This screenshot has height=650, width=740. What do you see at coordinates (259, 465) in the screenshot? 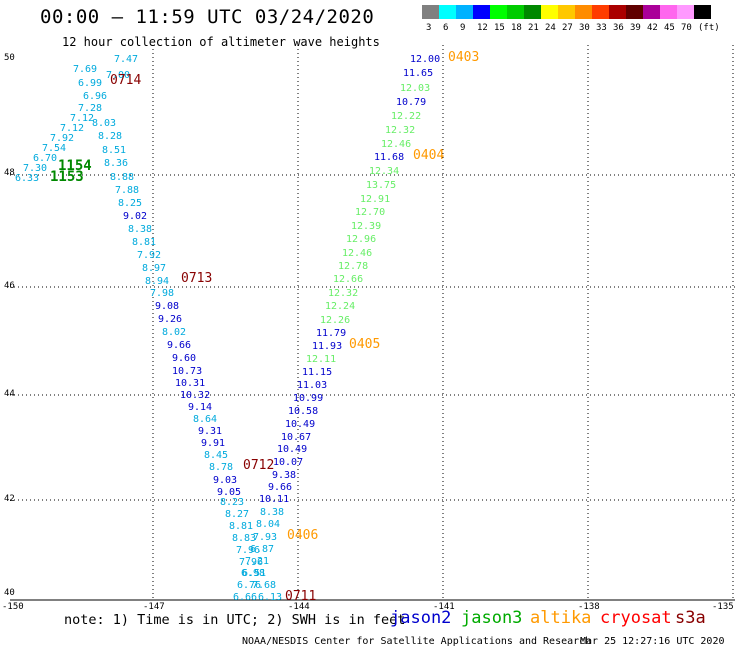
I see `track-label-0712: 0712` at bounding box center [259, 465].